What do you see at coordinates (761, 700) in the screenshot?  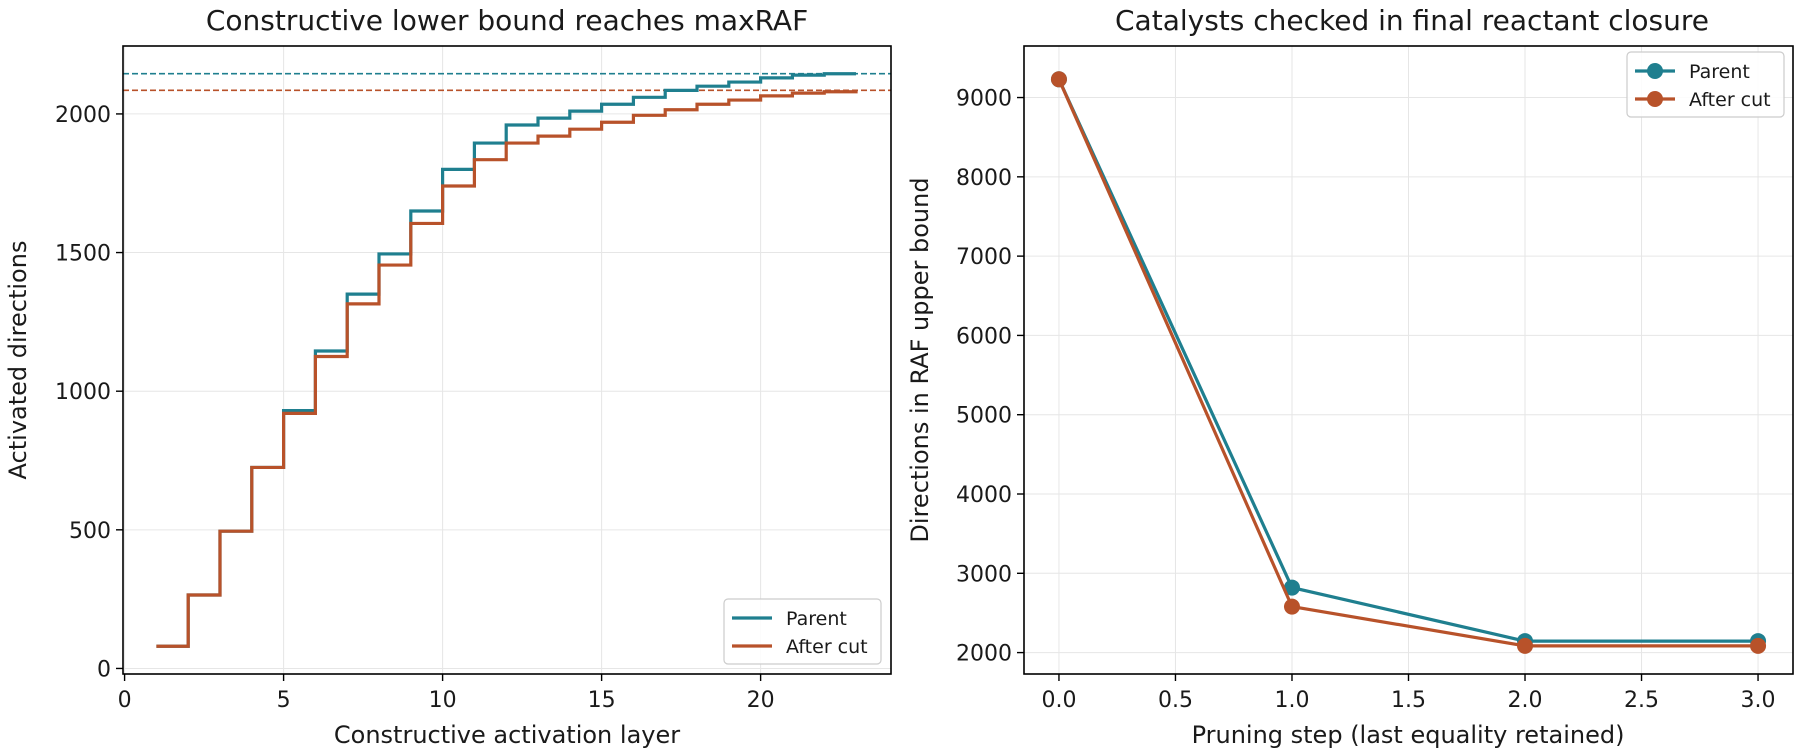 I see `x-tick-label: 20` at bounding box center [761, 700].